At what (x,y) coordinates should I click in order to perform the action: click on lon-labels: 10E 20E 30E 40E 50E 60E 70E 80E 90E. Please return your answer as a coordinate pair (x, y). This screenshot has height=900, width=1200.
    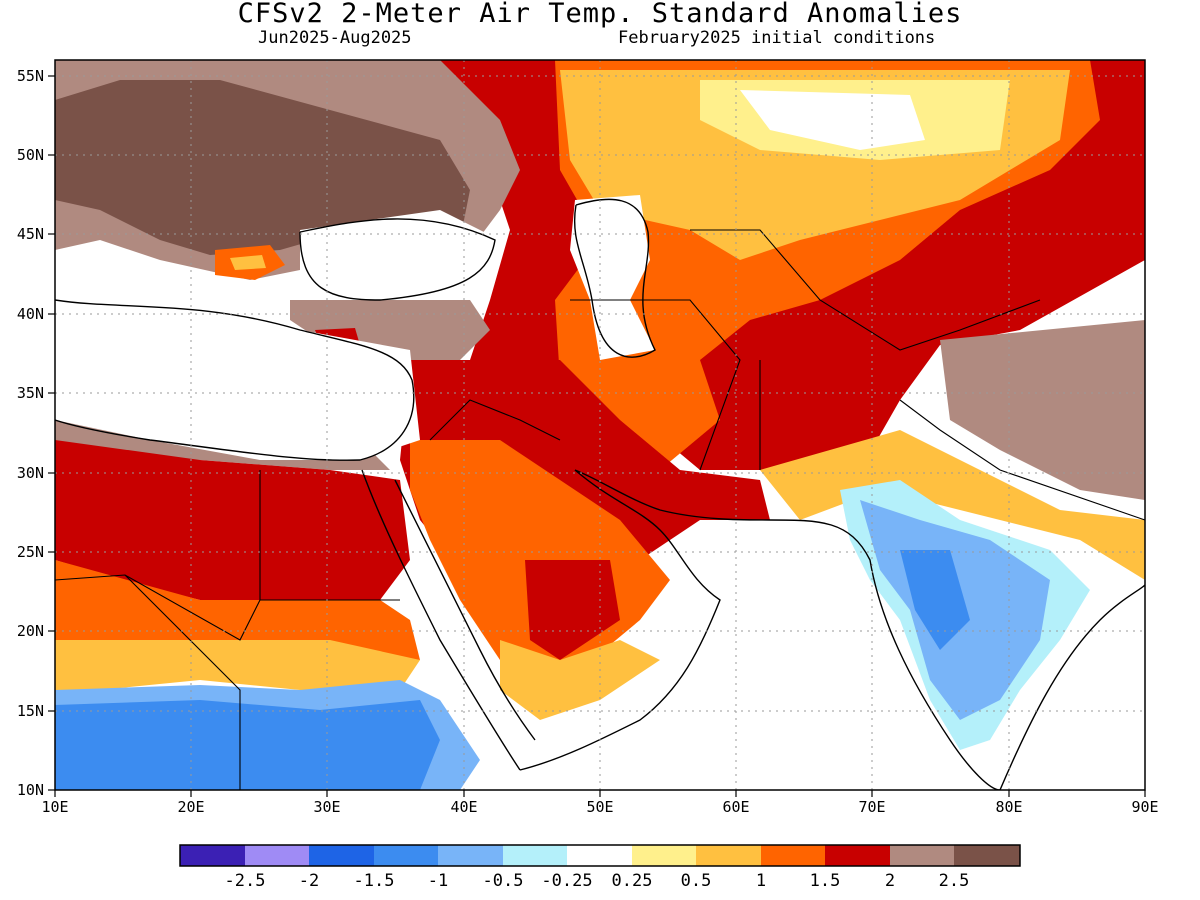
    Looking at the image, I should click on (599, 807).